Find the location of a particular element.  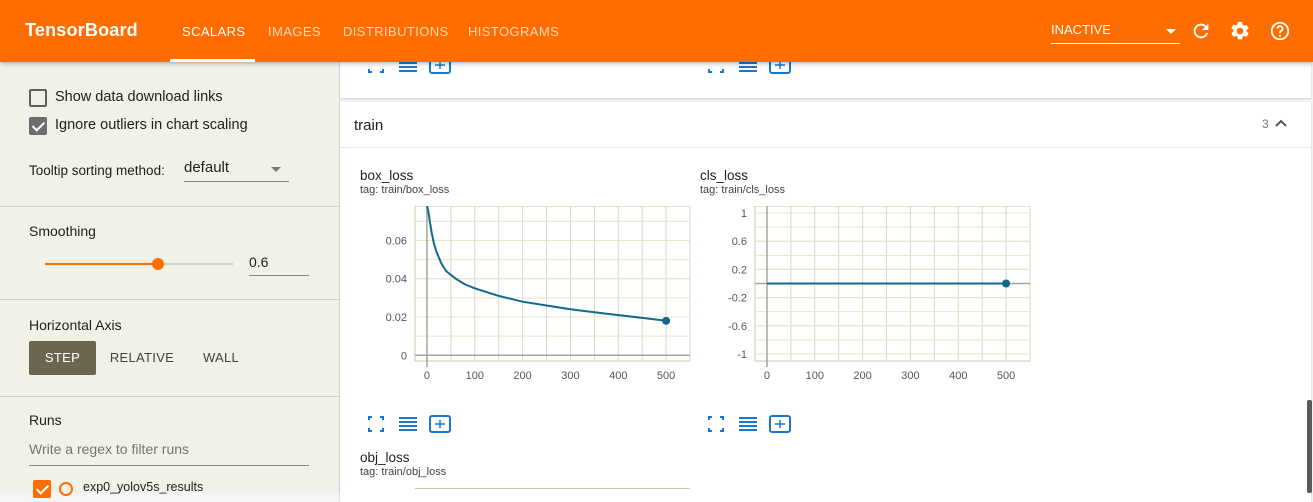

smoothing-slider-fill is located at coordinates (101, 264).